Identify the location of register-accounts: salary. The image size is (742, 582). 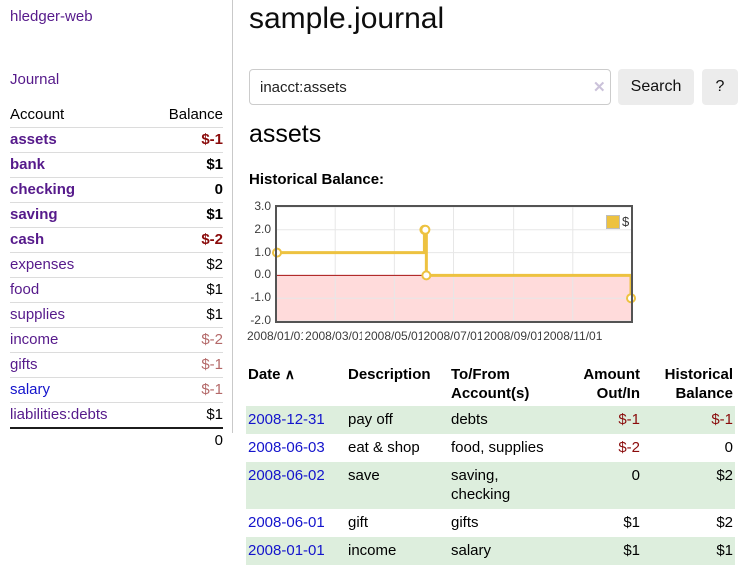
(471, 550).